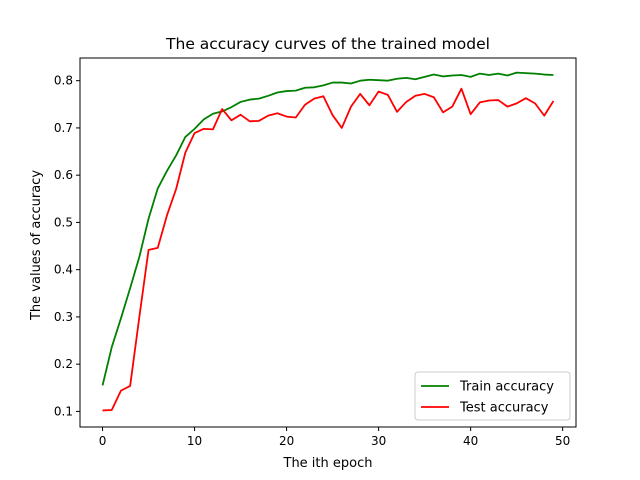  What do you see at coordinates (378, 441) in the screenshot?
I see `x-tick-label: 30` at bounding box center [378, 441].